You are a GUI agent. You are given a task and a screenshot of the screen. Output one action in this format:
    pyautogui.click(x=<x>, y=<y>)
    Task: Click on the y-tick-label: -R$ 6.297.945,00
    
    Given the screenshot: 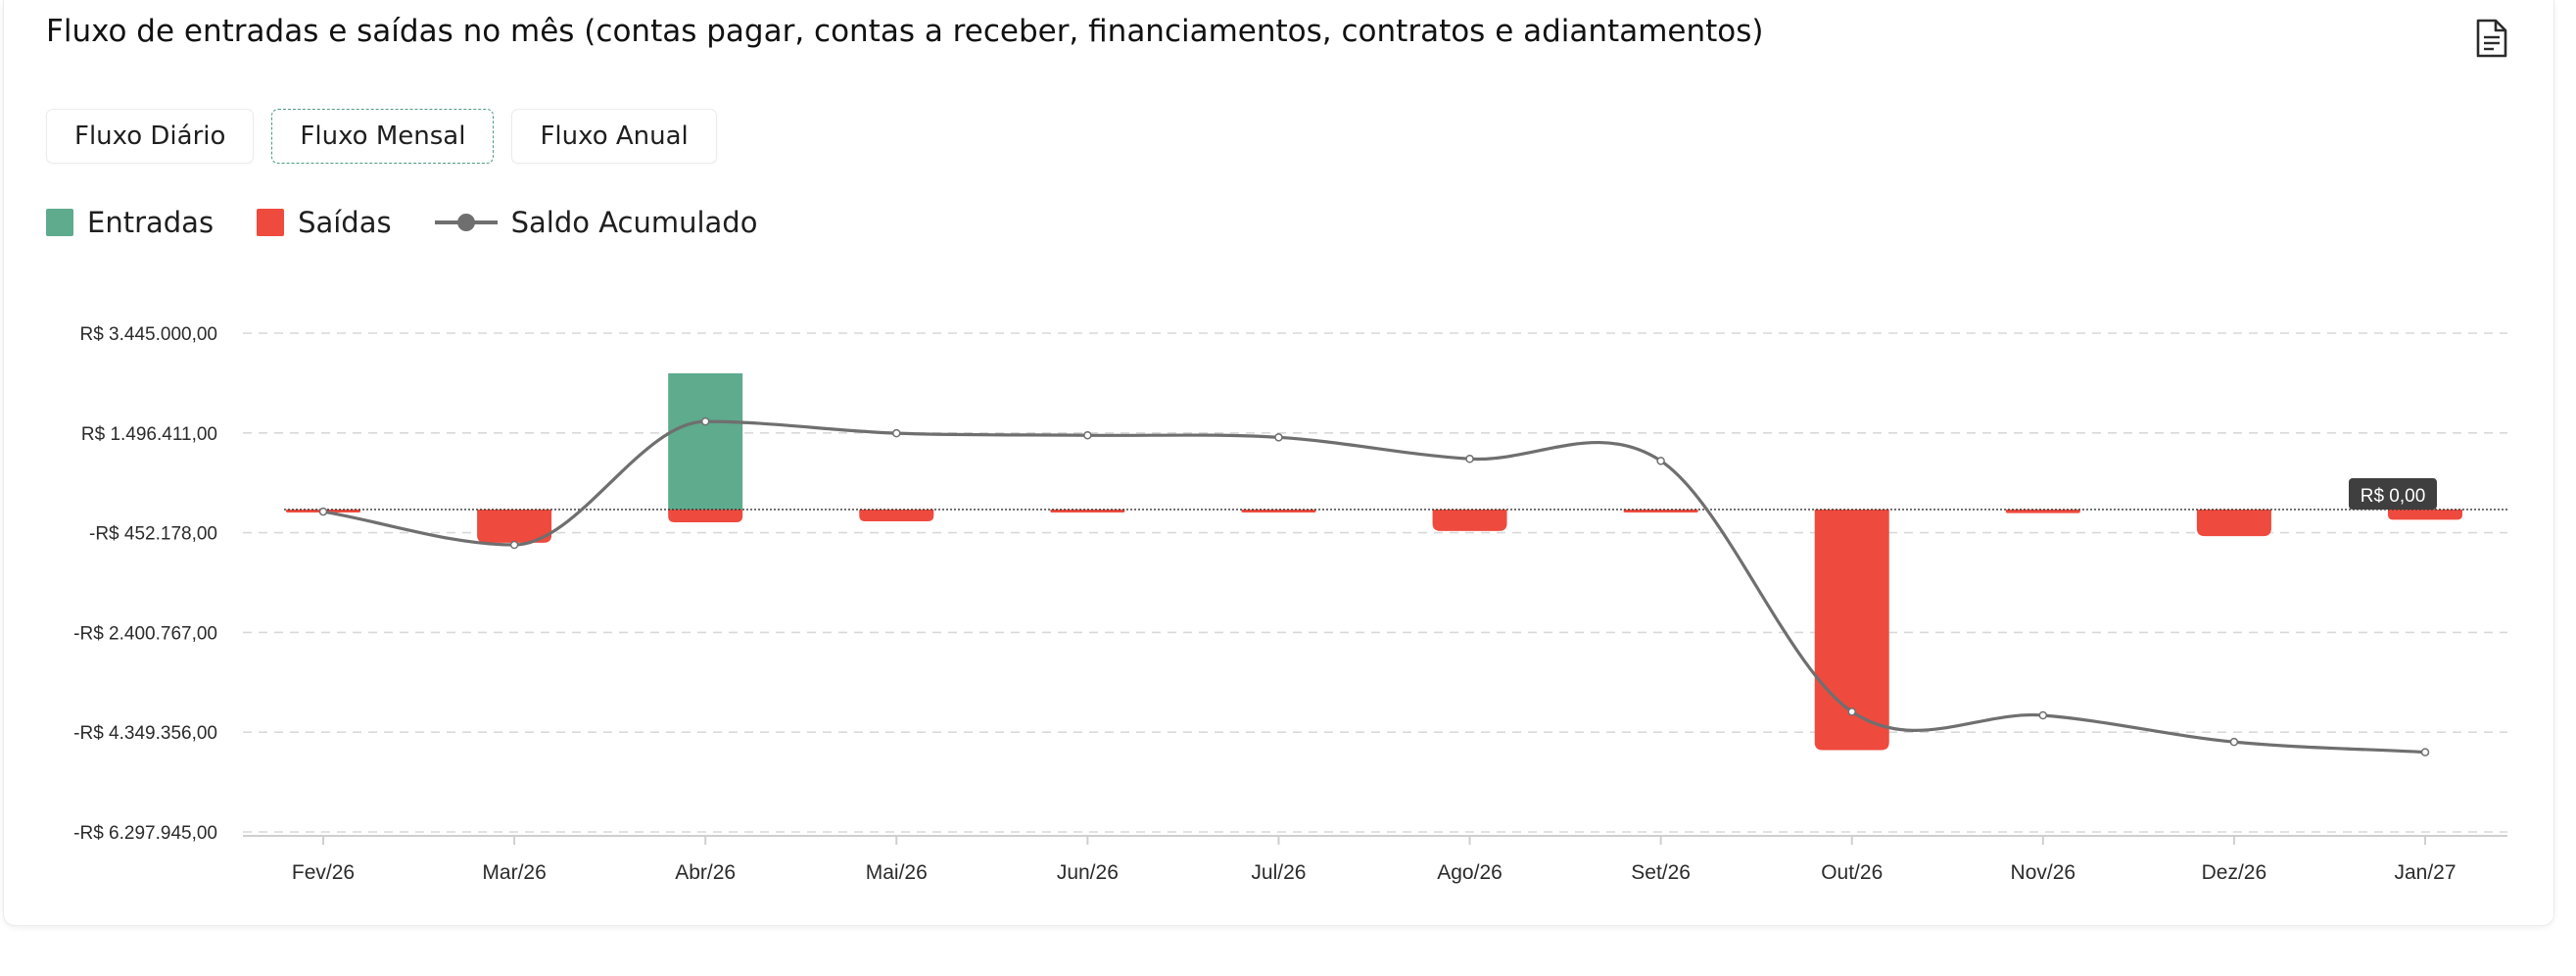 What is the action you would take?
    pyautogui.click(x=145, y=833)
    